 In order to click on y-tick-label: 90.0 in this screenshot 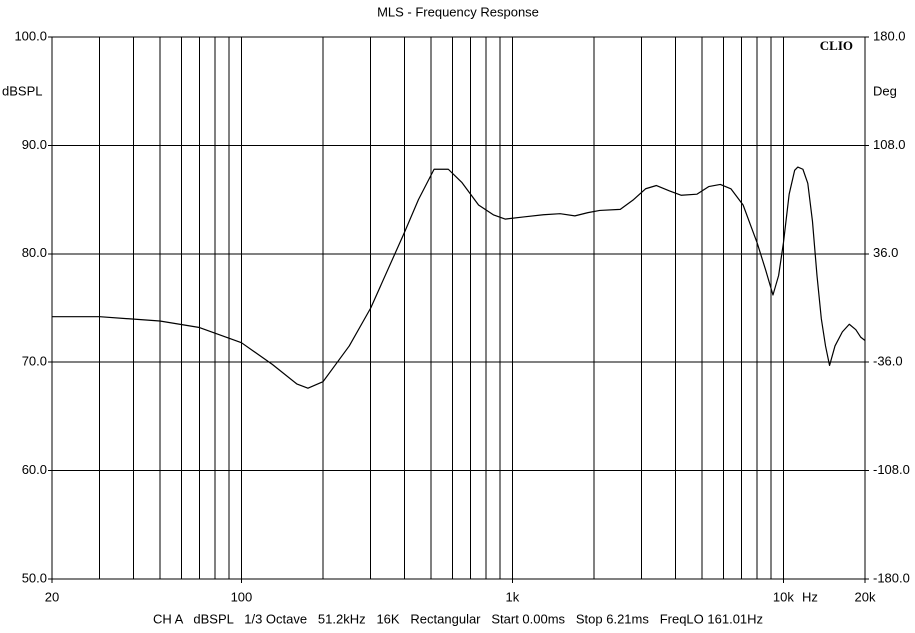, I will do `click(34, 144)`.